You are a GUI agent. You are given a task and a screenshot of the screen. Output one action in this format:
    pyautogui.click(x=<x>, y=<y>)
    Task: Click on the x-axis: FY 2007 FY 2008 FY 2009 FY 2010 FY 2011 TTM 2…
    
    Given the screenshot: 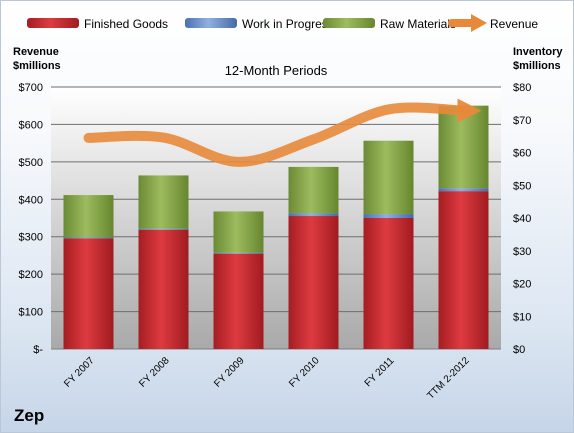 What is the action you would take?
    pyautogui.click(x=267, y=378)
    